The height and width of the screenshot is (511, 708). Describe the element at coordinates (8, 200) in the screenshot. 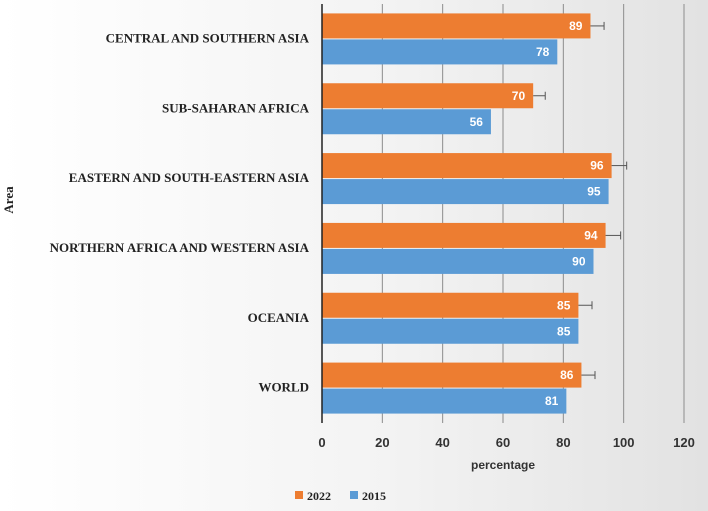

I see `y-axis-title: Area` at that location.